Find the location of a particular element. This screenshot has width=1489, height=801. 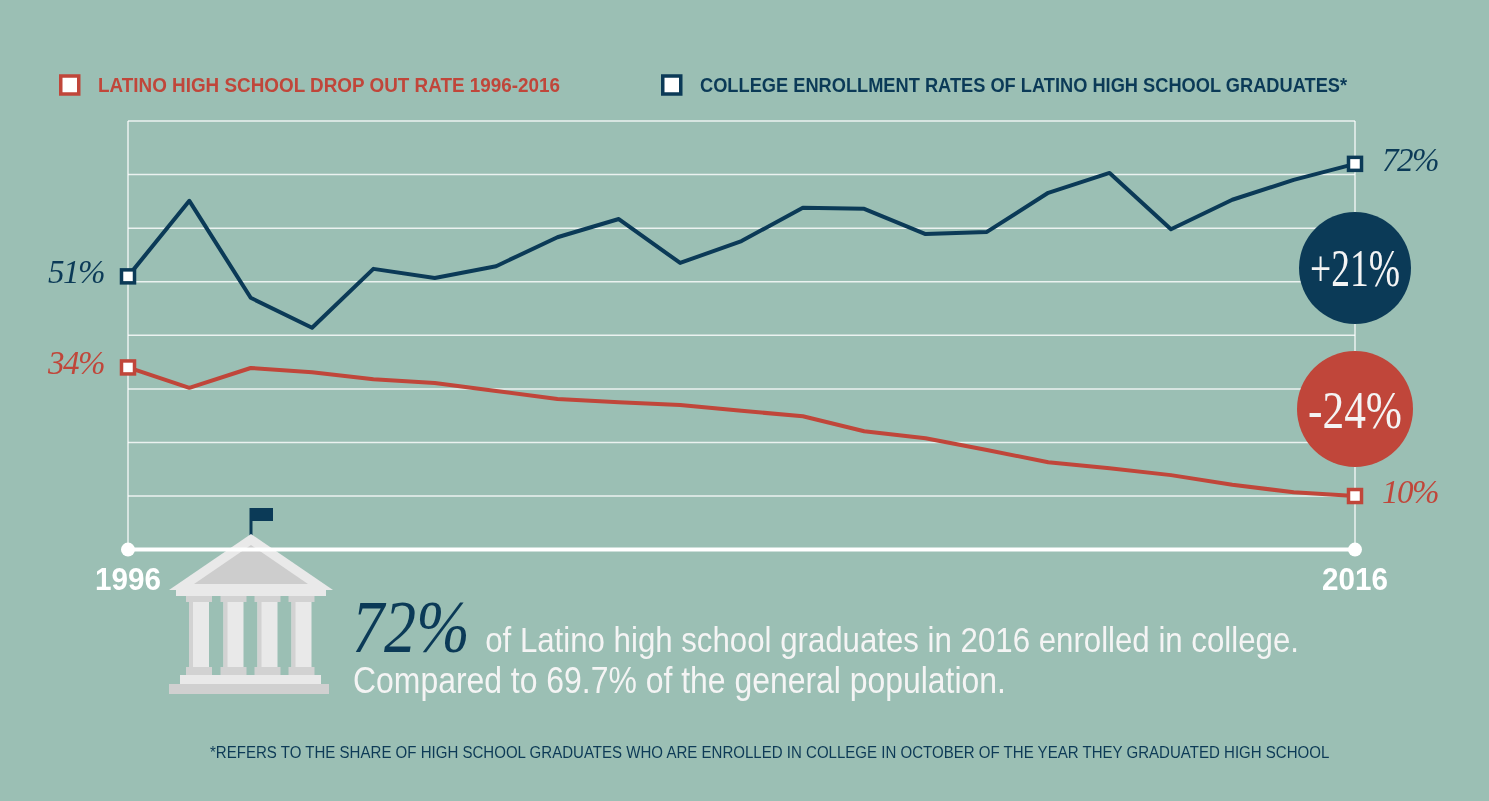

data-label: 72% is located at coordinates (1410, 159).